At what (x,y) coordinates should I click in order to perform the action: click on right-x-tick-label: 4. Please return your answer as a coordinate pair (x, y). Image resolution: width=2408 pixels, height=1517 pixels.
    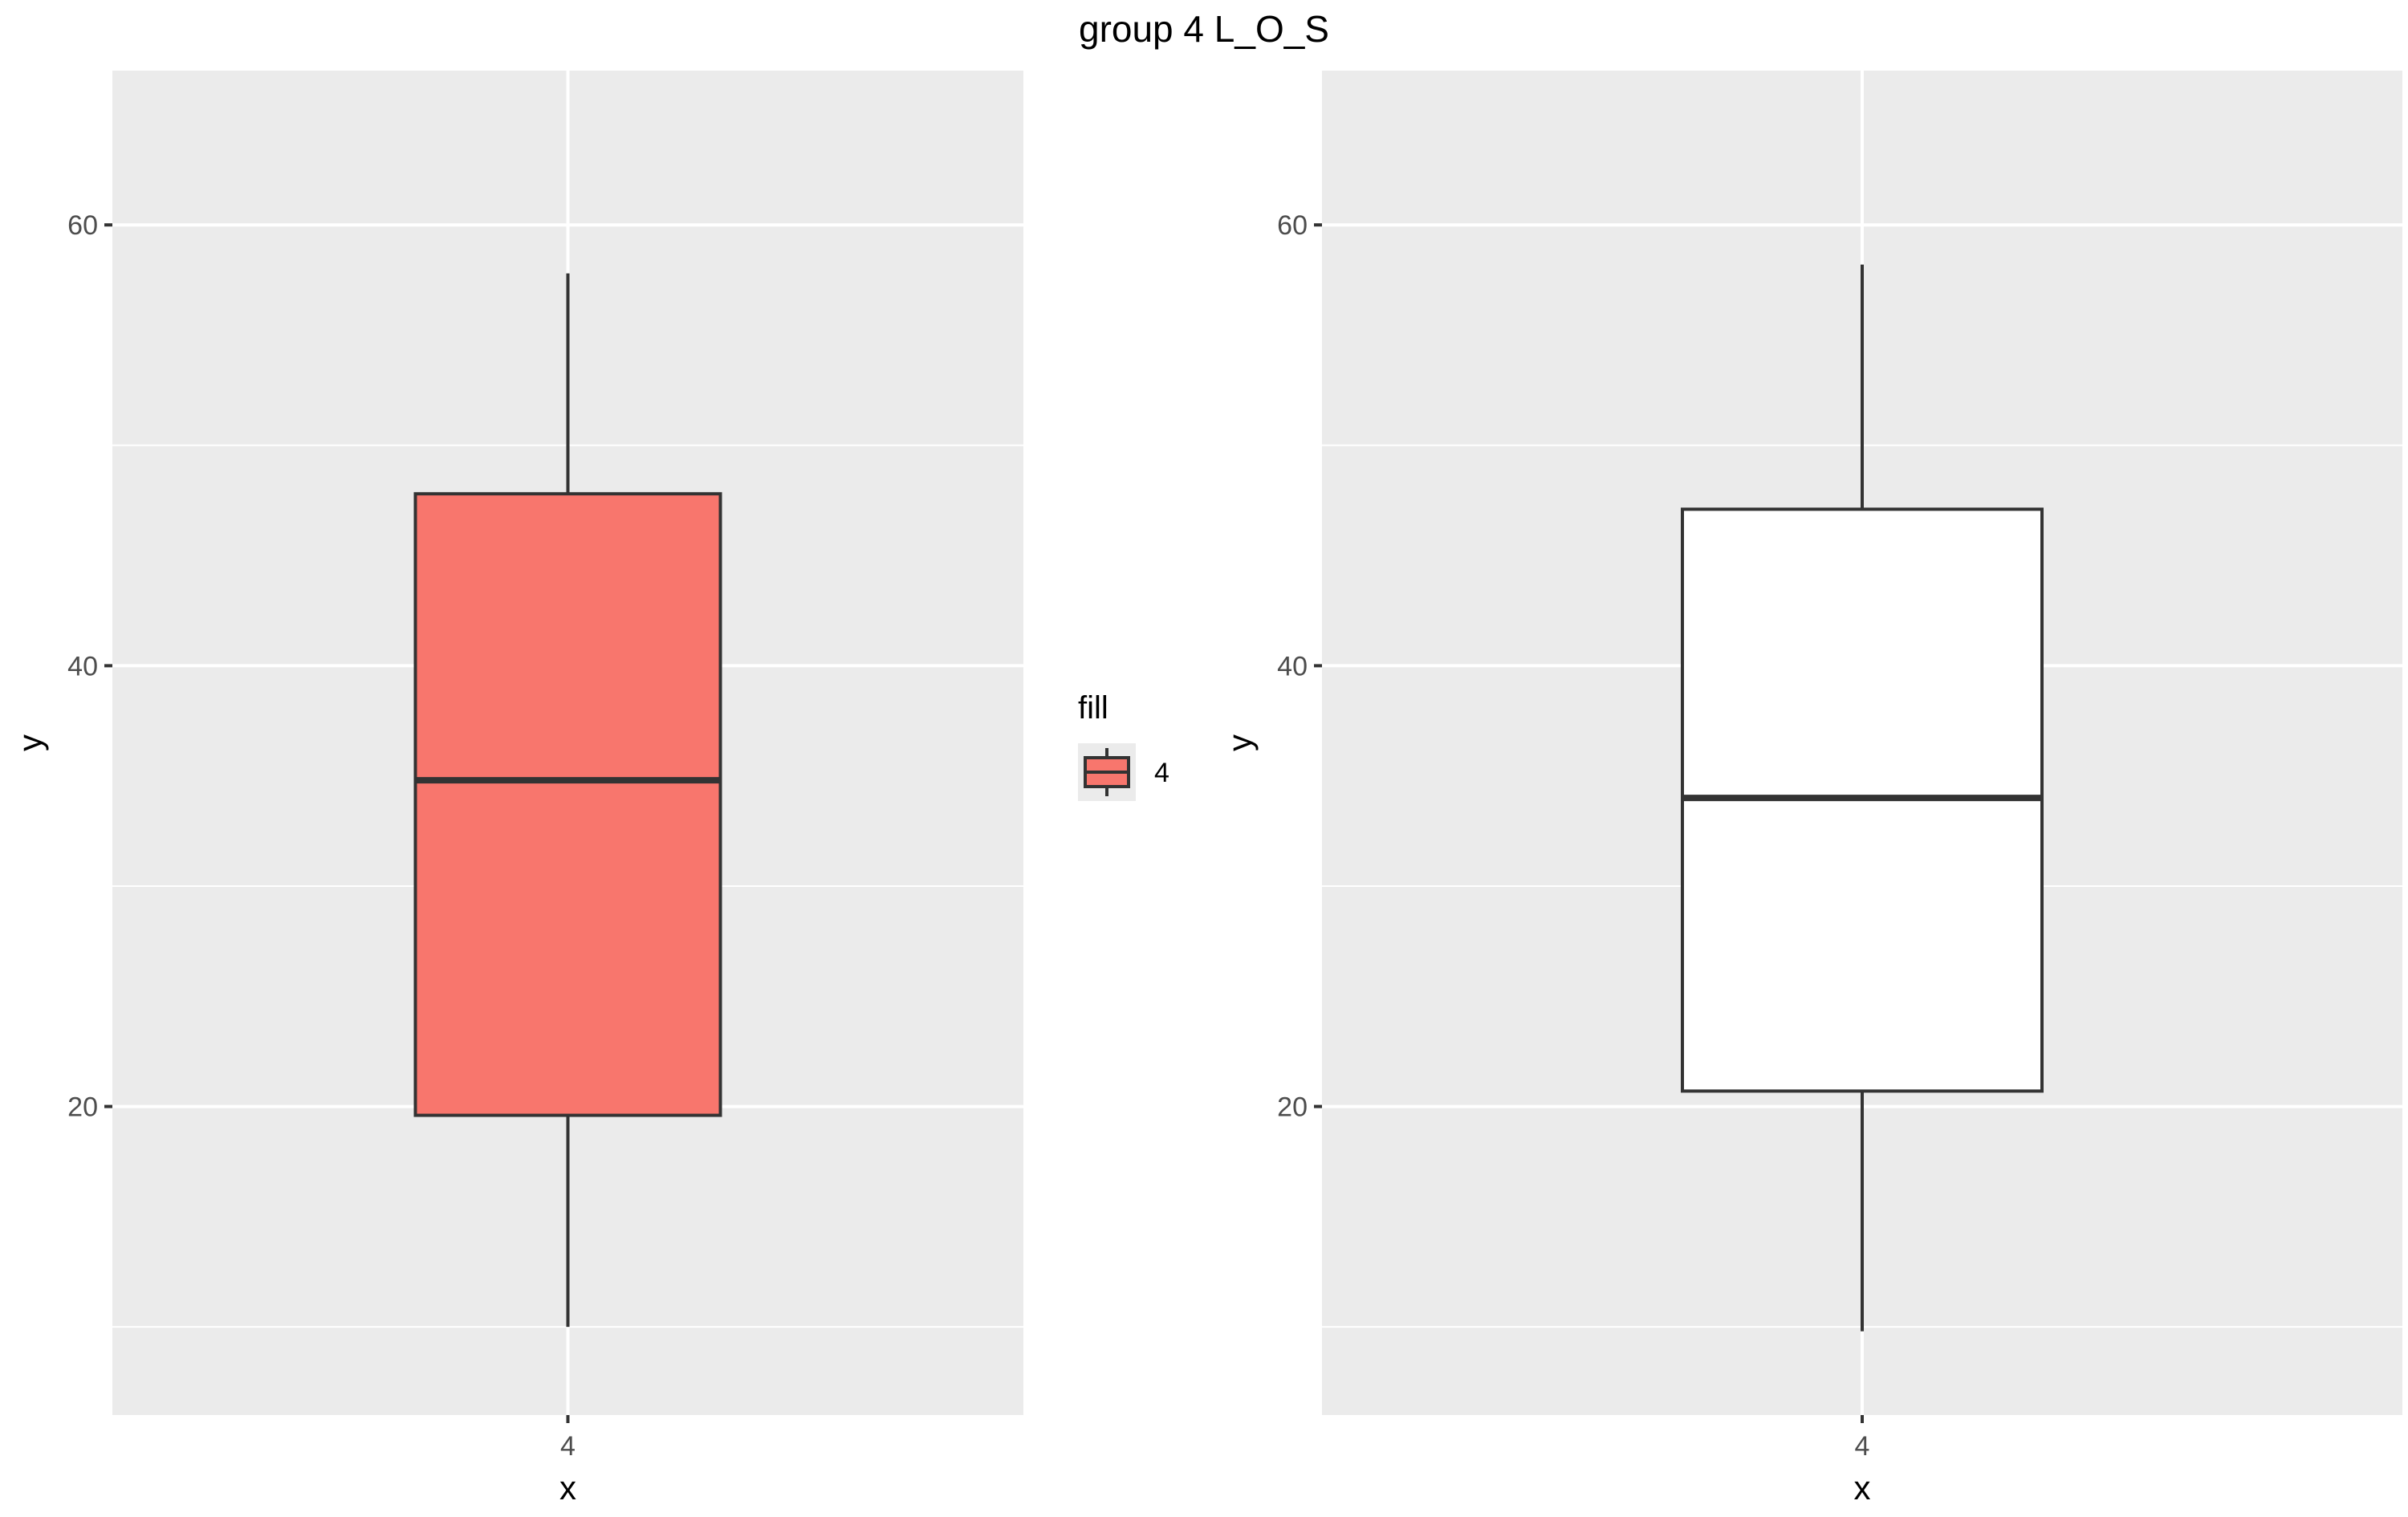
    Looking at the image, I should click on (1863, 1446).